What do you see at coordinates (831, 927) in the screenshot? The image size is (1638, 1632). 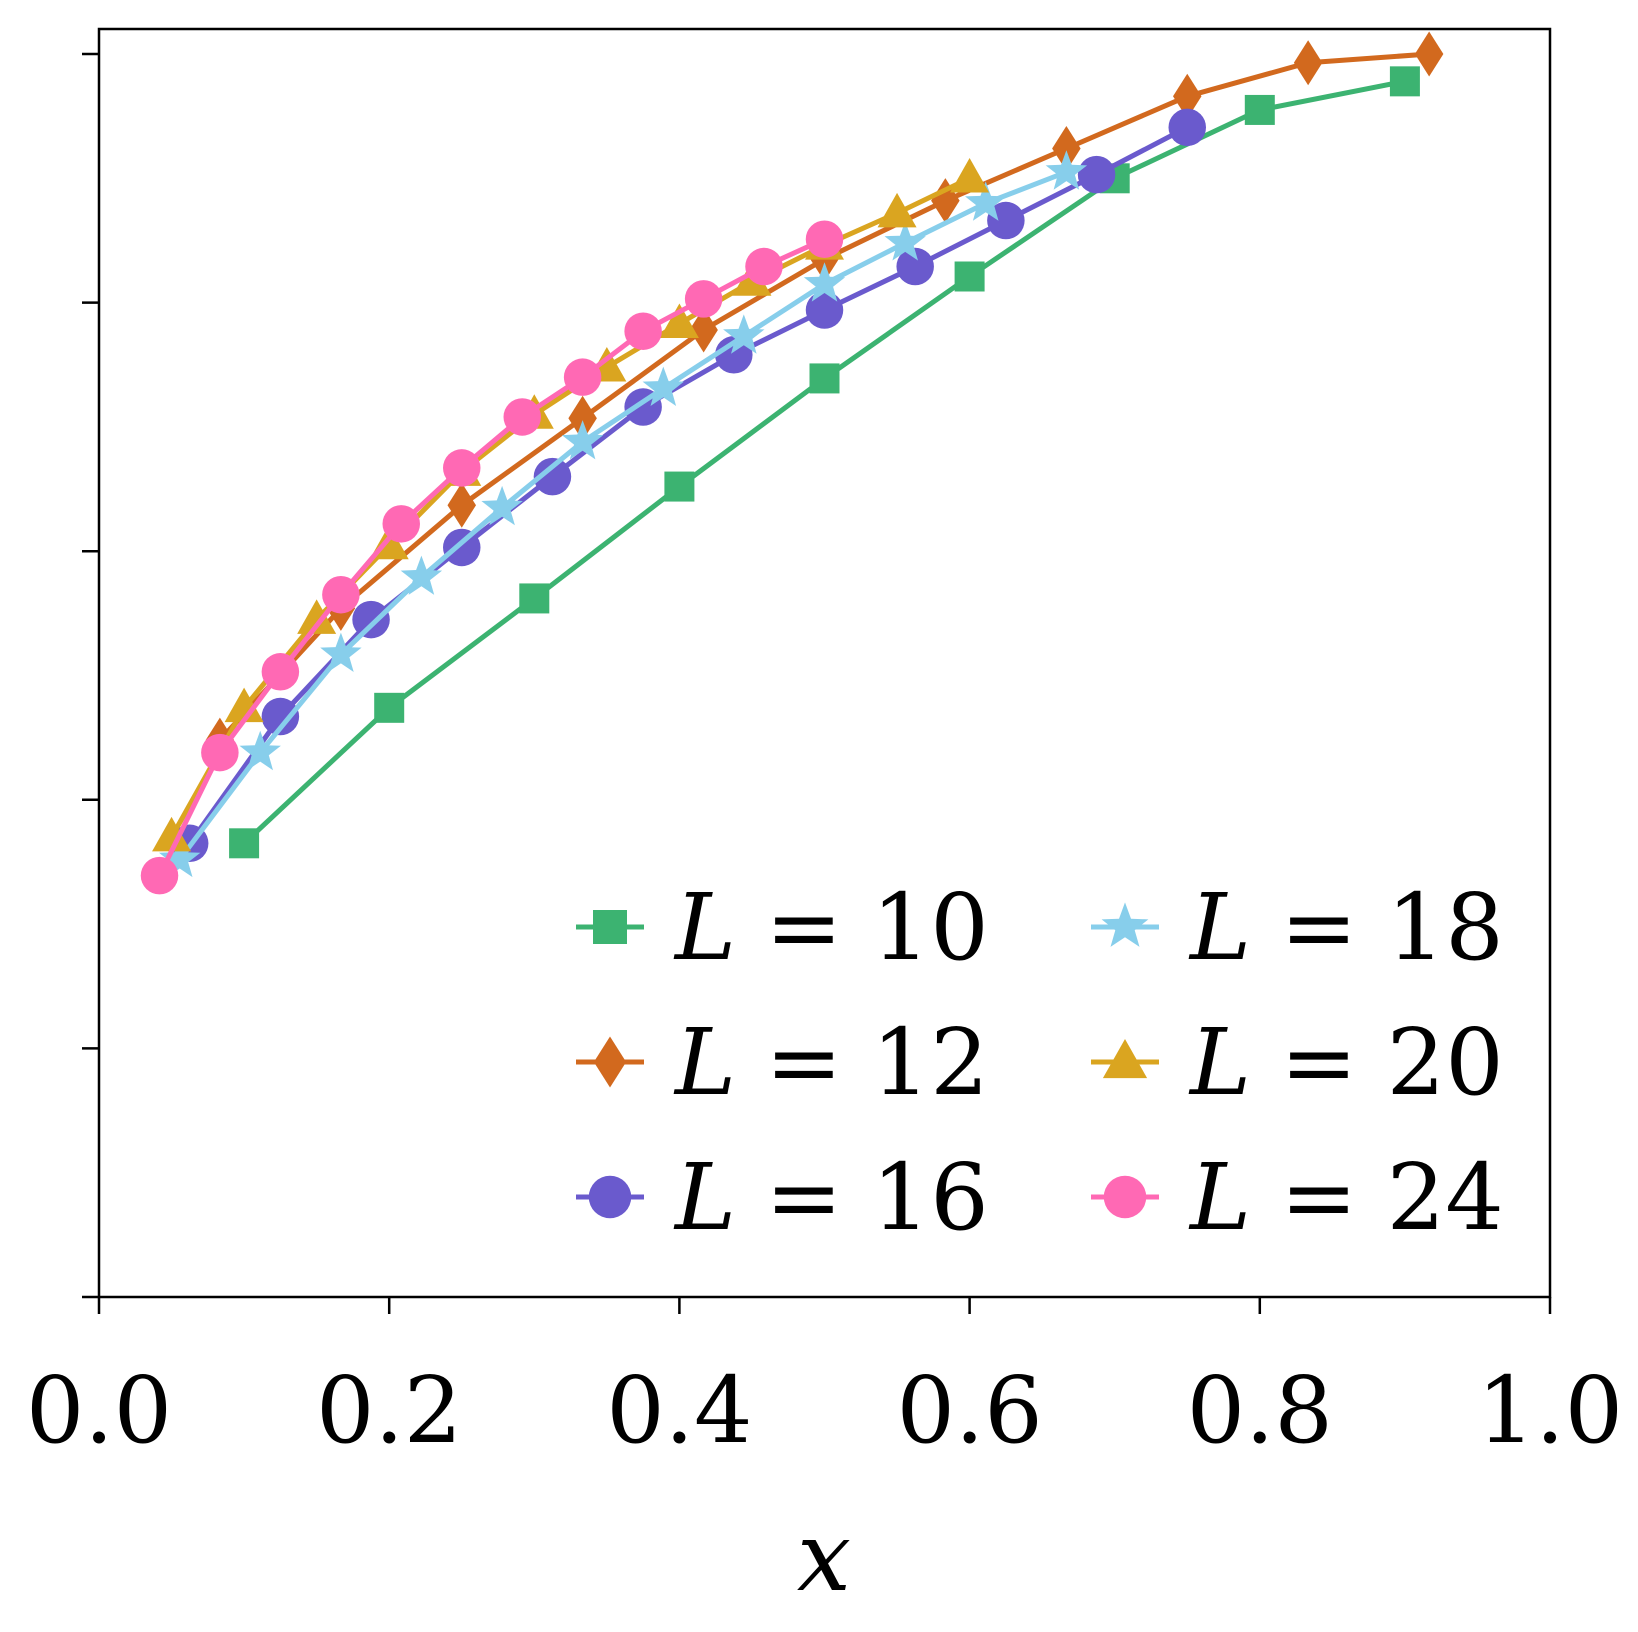 I see `legend-label: L = 10` at bounding box center [831, 927].